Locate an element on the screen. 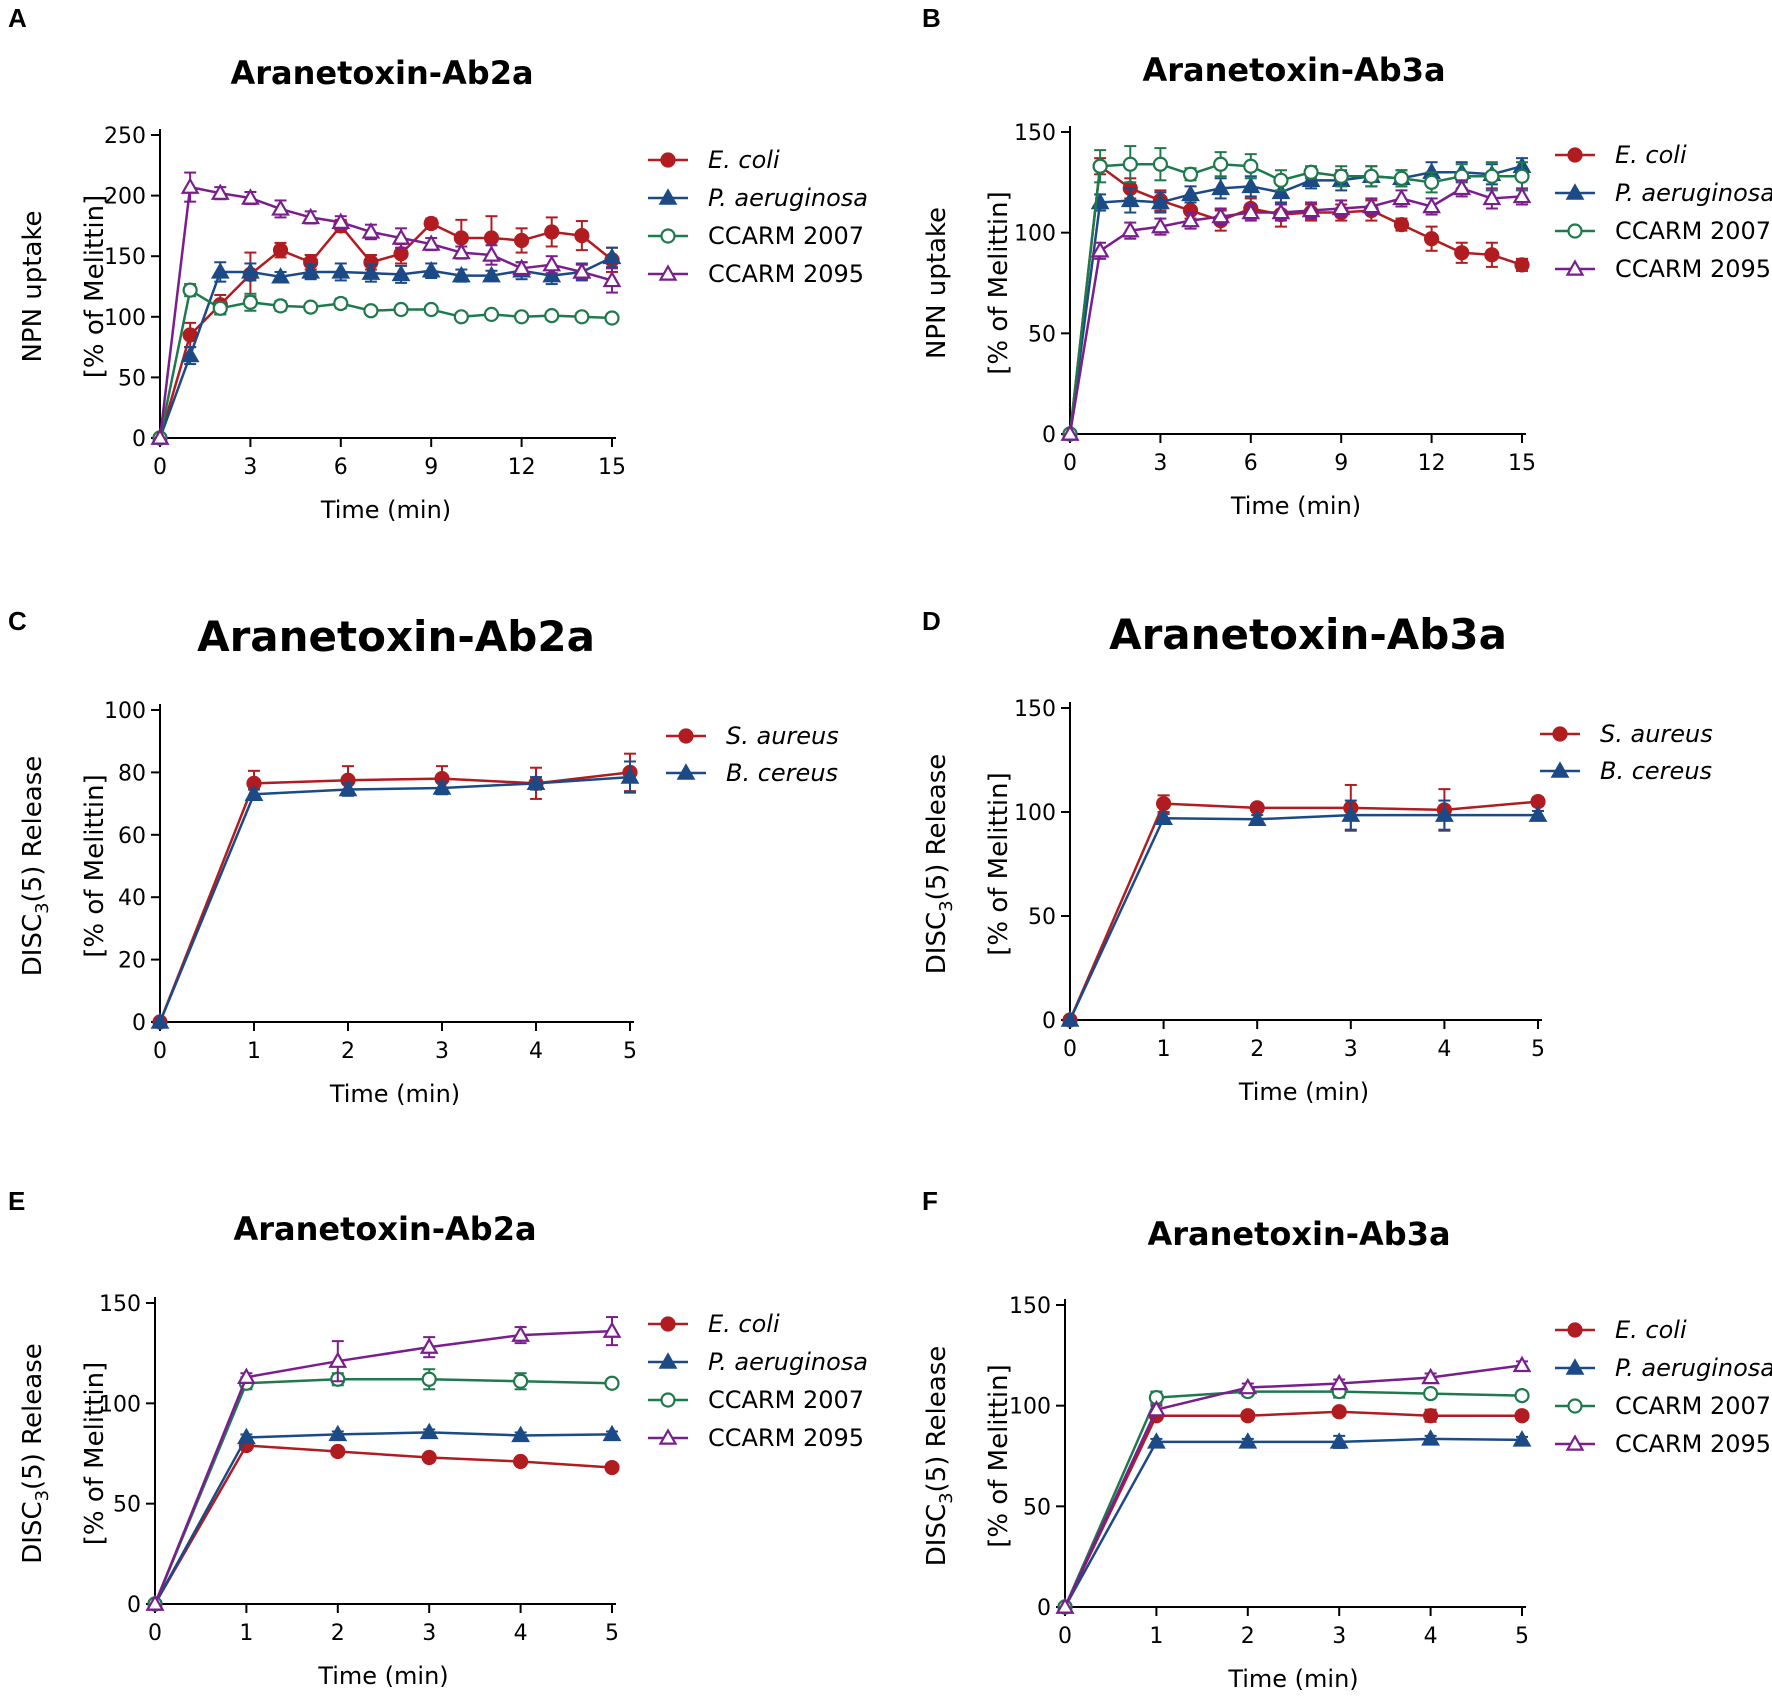 This screenshot has height=1701, width=1772. legend-entry: CCARM 2095 is located at coordinates (756, 274).